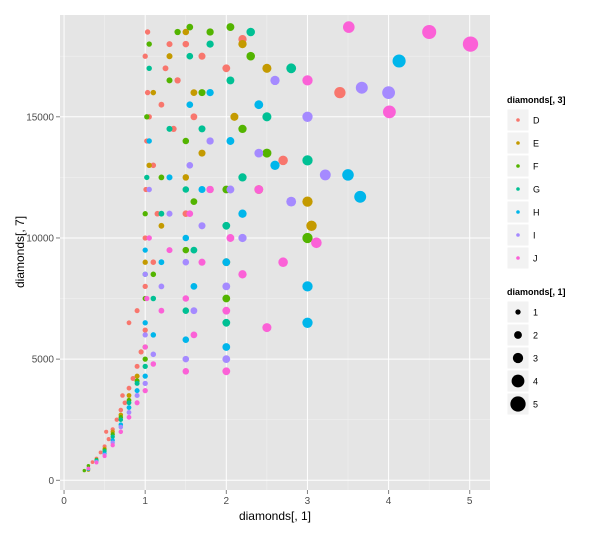 Image resolution: width=605 pixels, height=534 pixels. What do you see at coordinates (535, 336) in the screenshot?
I see `size-legend-label: 2` at bounding box center [535, 336].